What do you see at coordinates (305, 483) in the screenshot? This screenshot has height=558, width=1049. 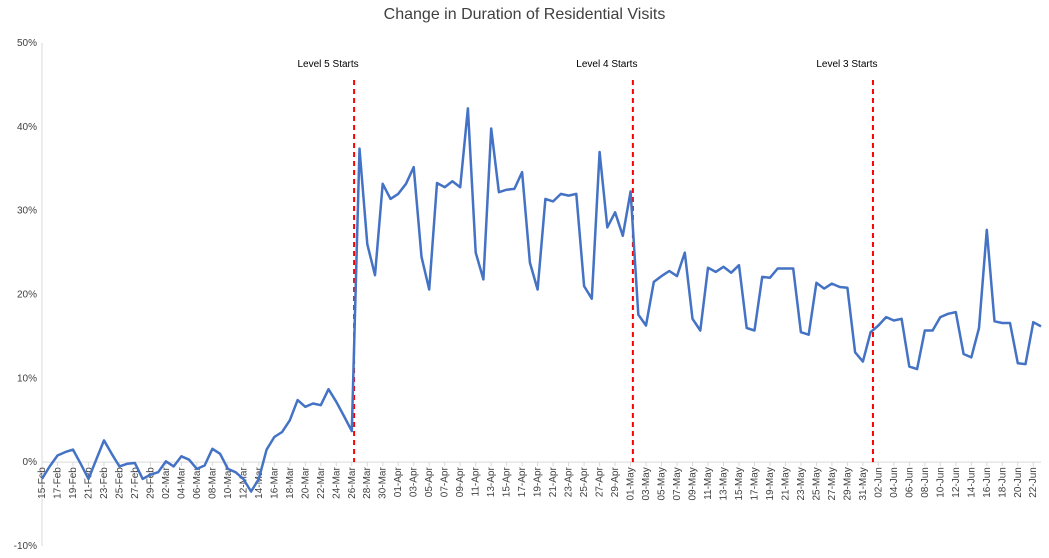 I see `x-tick-label: 20-Mar` at bounding box center [305, 483].